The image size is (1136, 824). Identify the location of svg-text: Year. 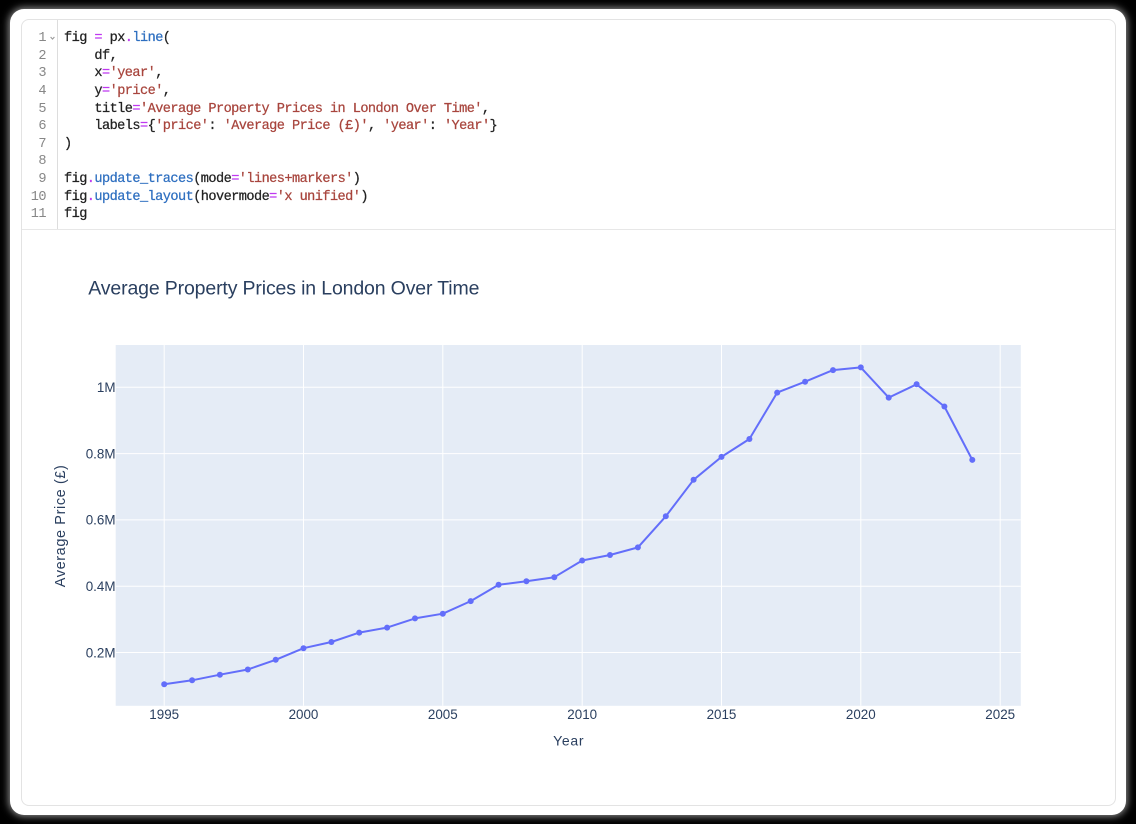
(568, 741).